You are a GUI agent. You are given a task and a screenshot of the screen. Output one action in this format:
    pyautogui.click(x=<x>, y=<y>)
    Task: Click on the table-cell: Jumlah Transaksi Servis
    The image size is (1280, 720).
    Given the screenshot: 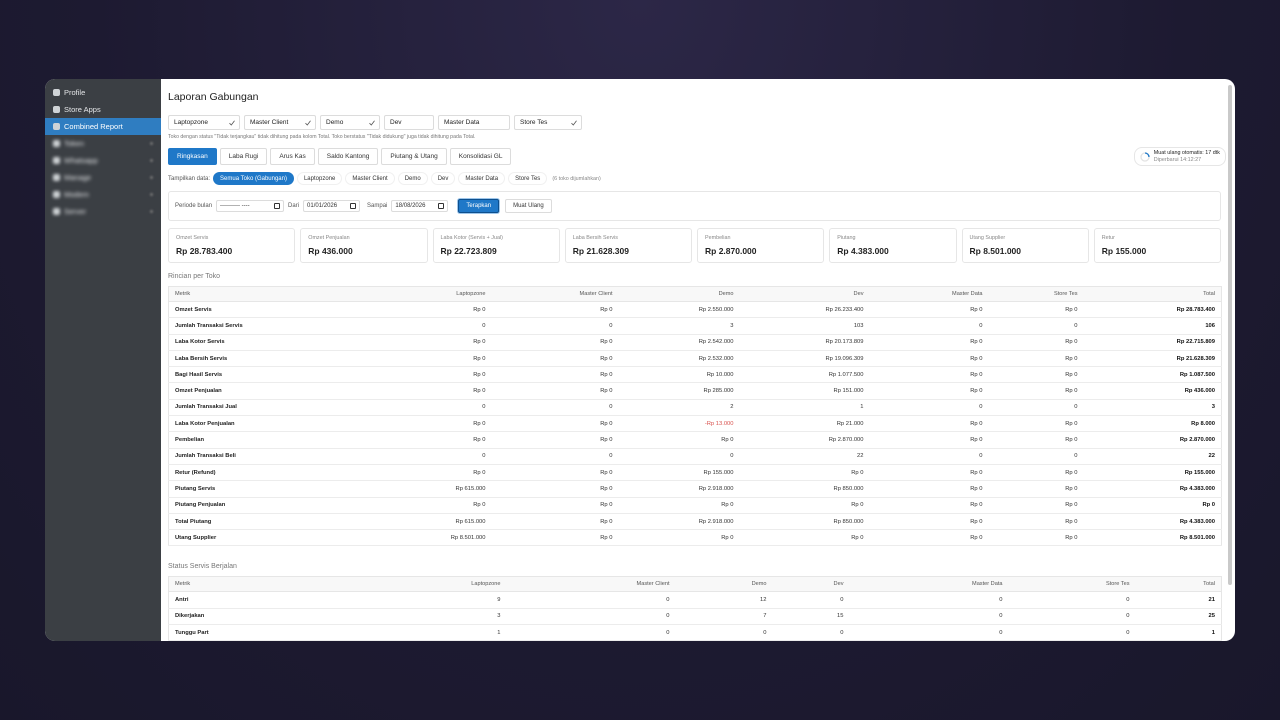 What is the action you would take?
    pyautogui.click(x=268, y=326)
    